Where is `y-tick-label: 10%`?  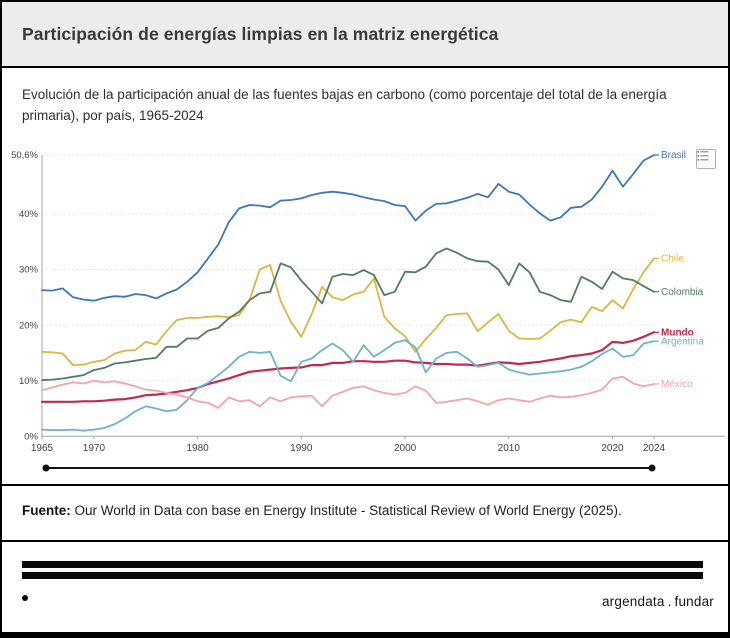
y-tick-label: 10% is located at coordinates (29, 381).